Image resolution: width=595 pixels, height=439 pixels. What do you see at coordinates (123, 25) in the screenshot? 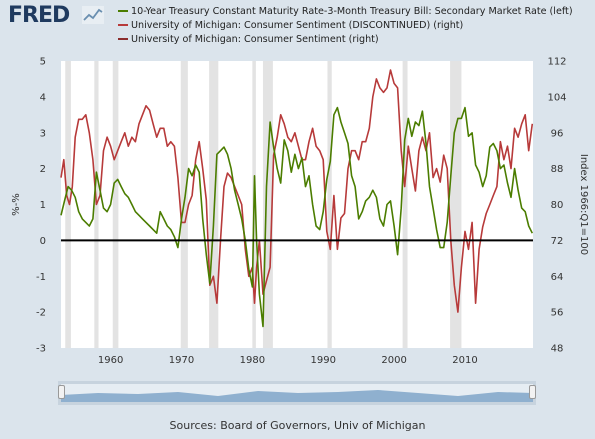
I see `legend-swatch-sentiment-discontinued` at bounding box center [123, 25].